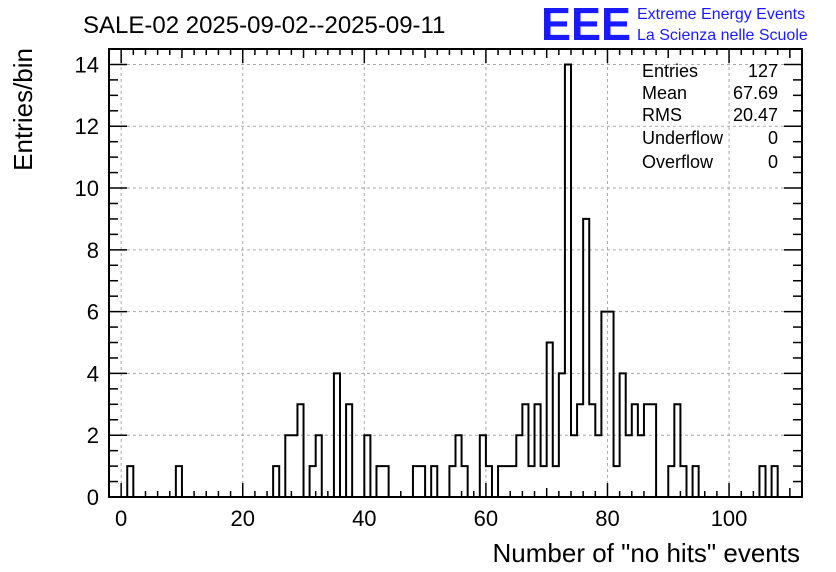 Image resolution: width=836 pixels, height=572 pixels. What do you see at coordinates (664, 93) in the screenshot?
I see `stats-mean-label: Mean` at bounding box center [664, 93].